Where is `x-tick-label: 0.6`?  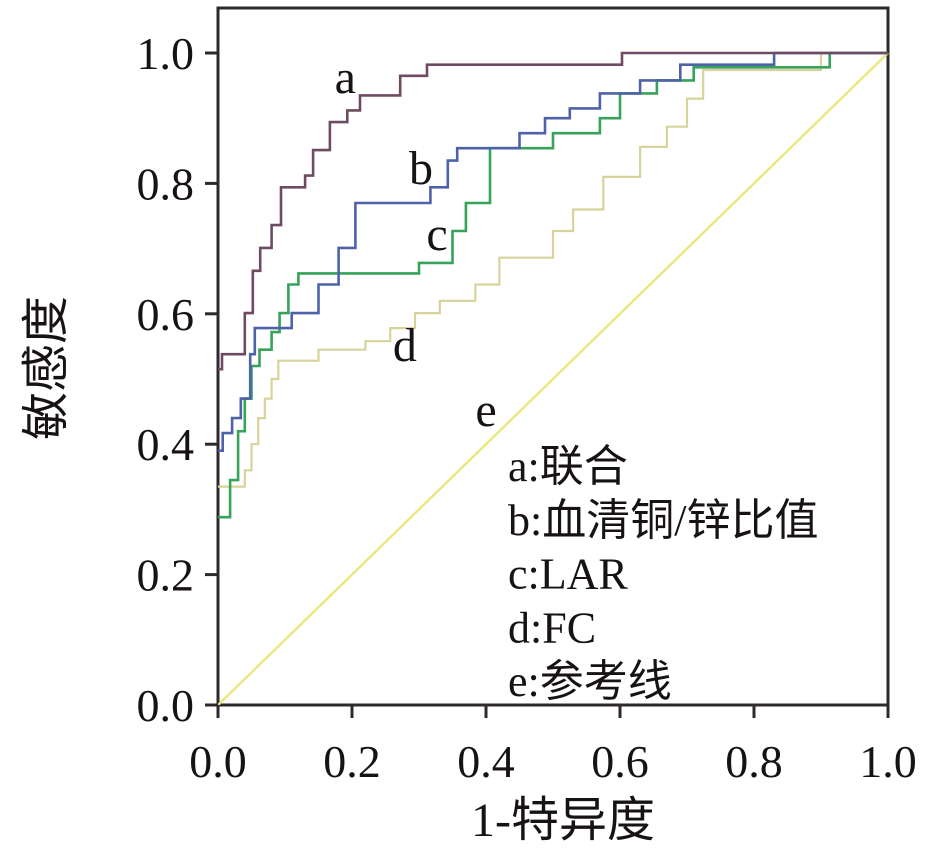 x-tick-label: 0.6 is located at coordinates (620, 761).